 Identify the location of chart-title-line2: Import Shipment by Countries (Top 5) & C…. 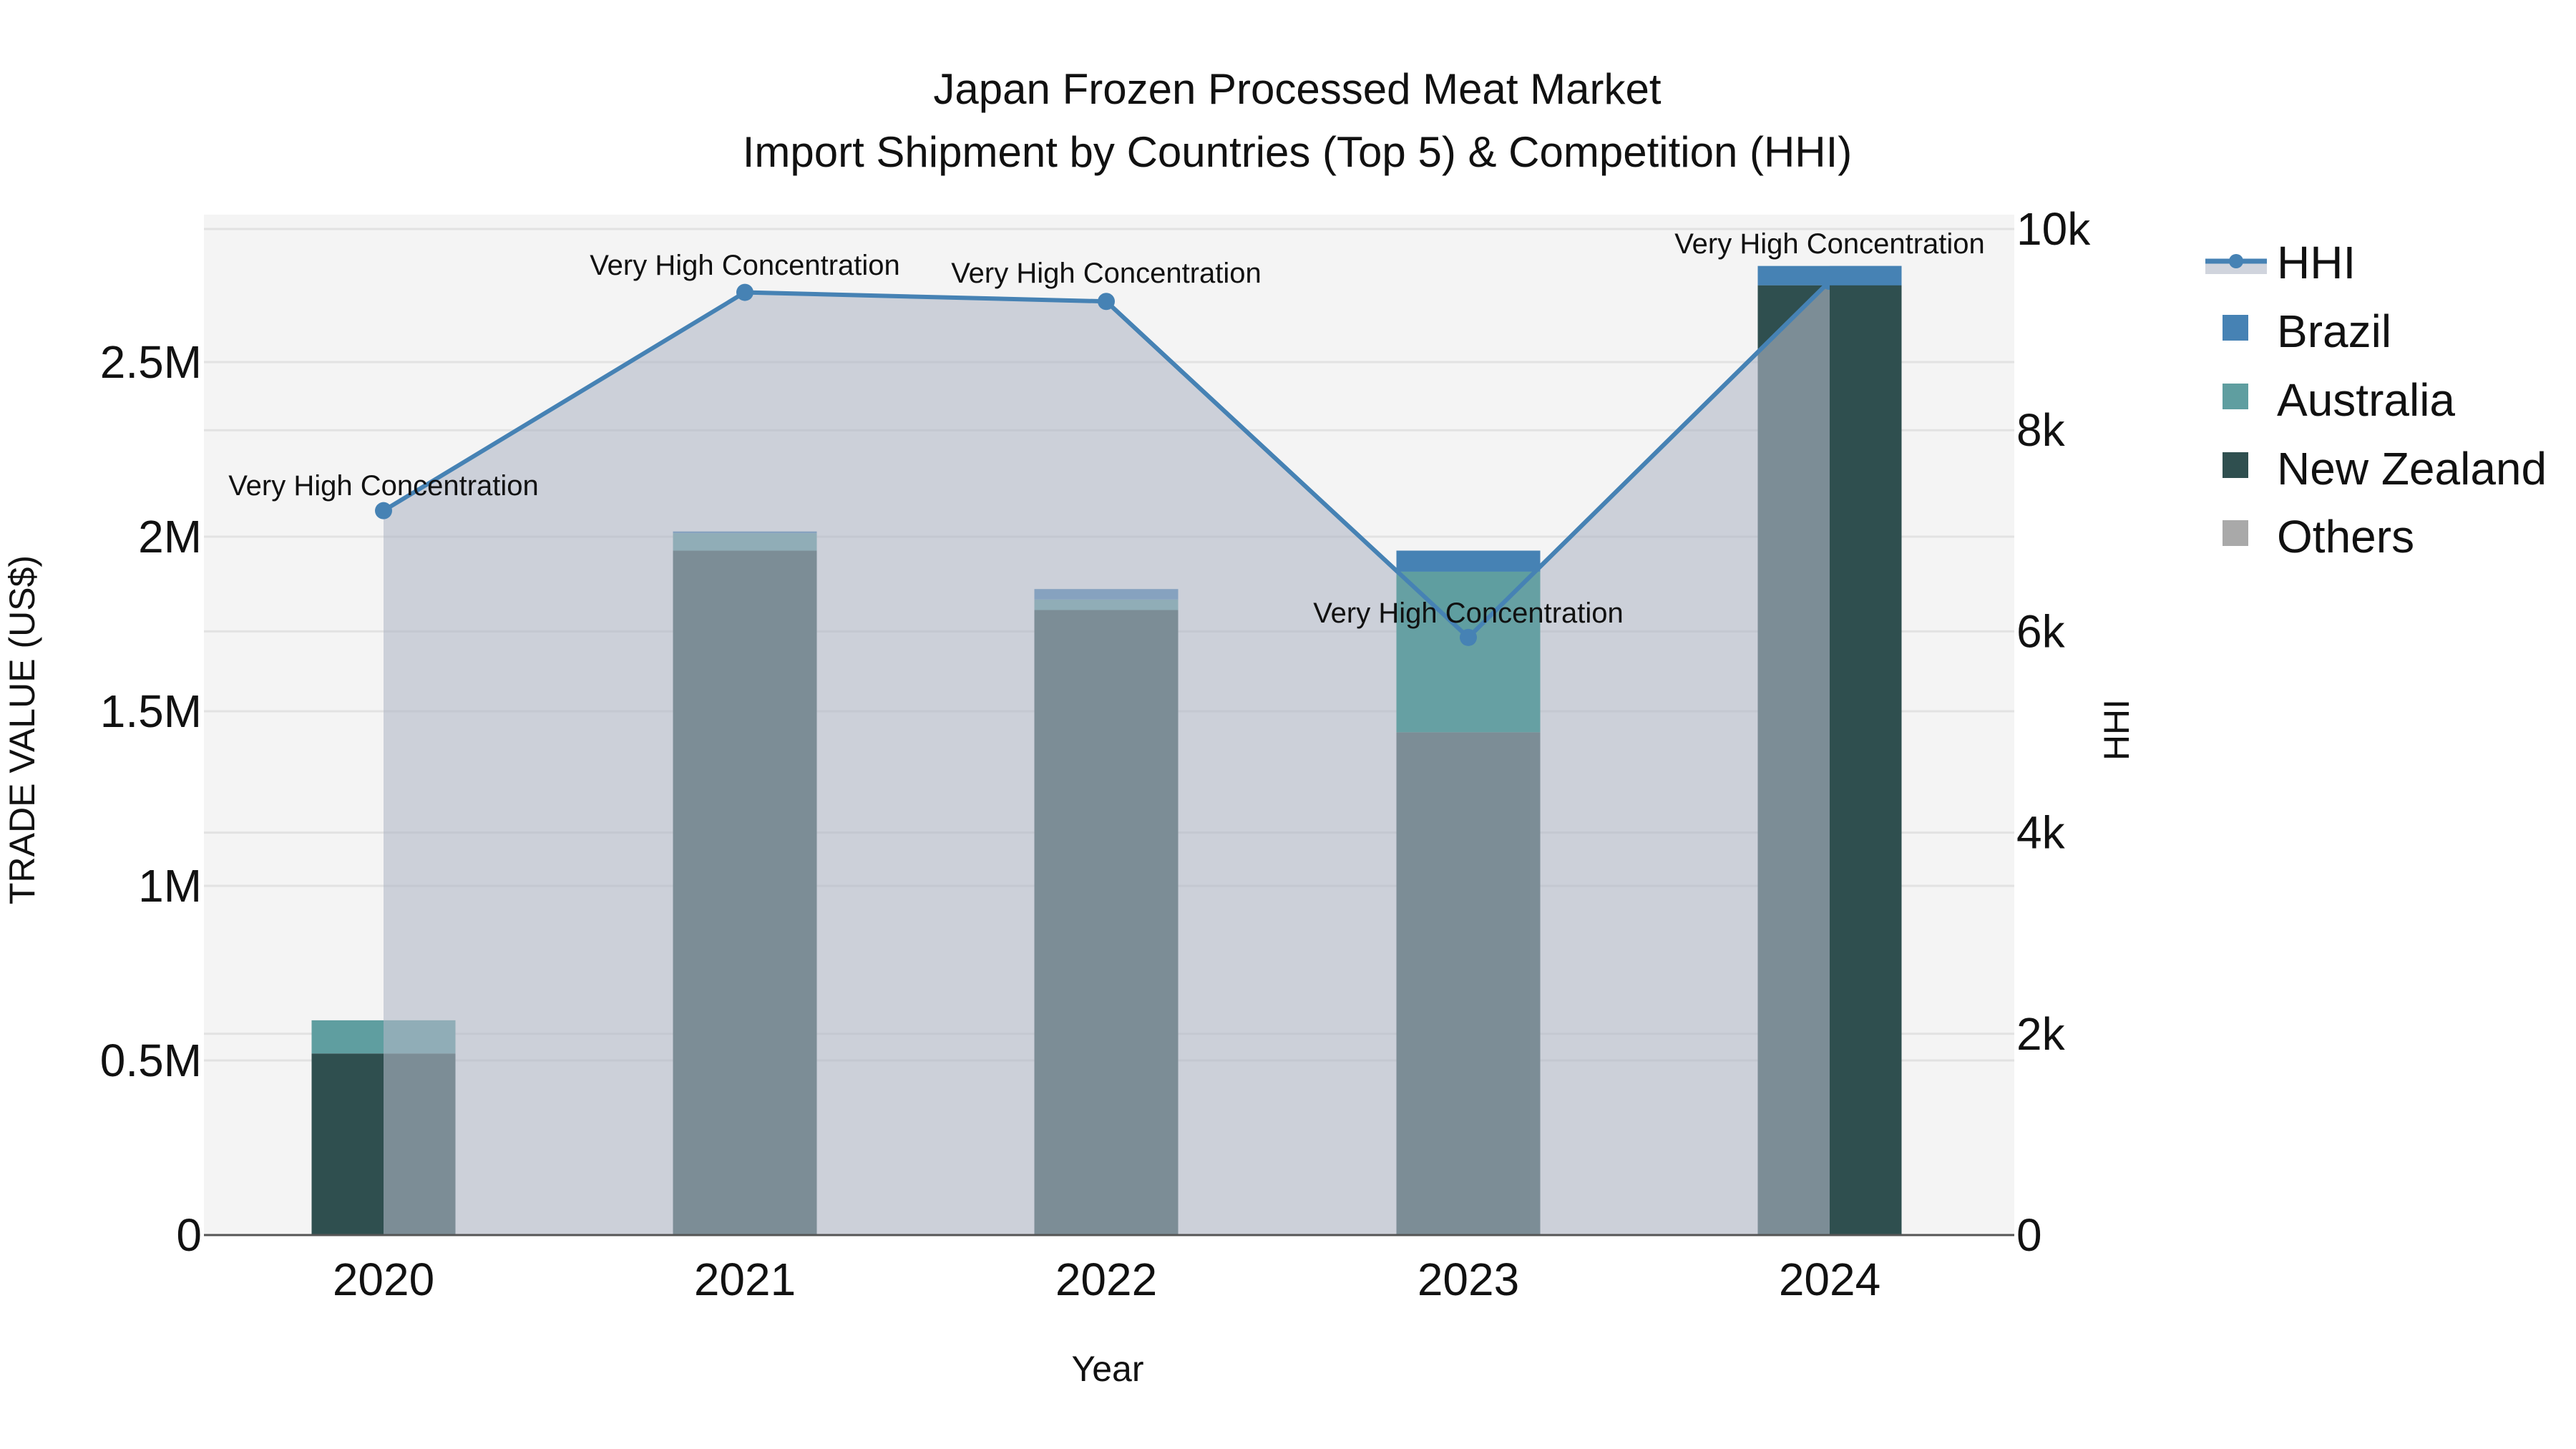
(1298, 152).